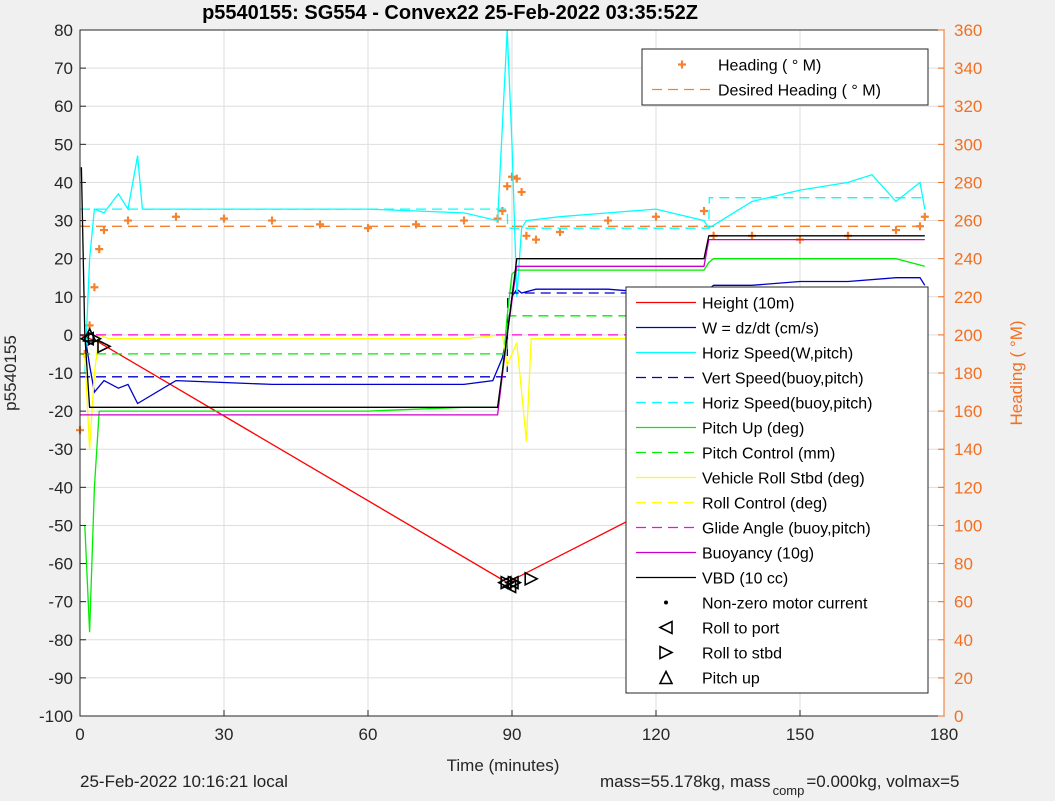  What do you see at coordinates (735, 454) in the screenshot?
I see `legend-item-pitch-control-mm: Pitch Control (mm)` at bounding box center [735, 454].